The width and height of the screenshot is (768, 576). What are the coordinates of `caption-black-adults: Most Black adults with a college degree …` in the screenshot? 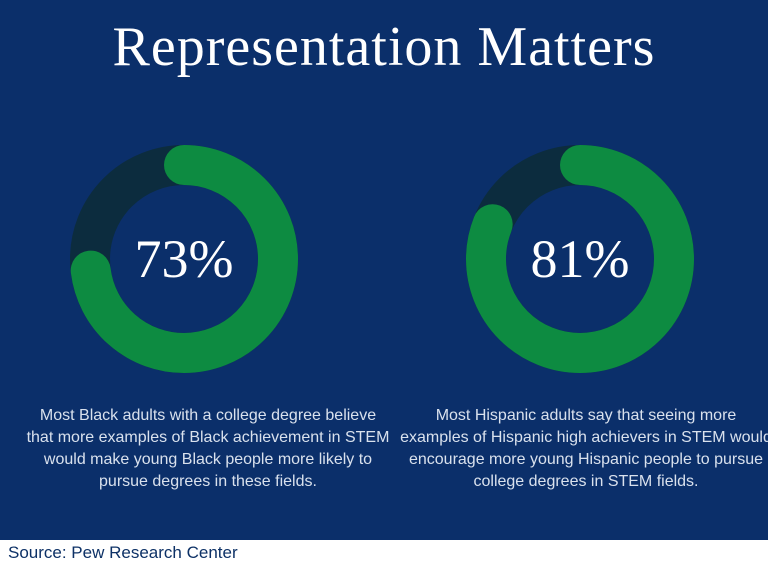 It's located at (208, 448).